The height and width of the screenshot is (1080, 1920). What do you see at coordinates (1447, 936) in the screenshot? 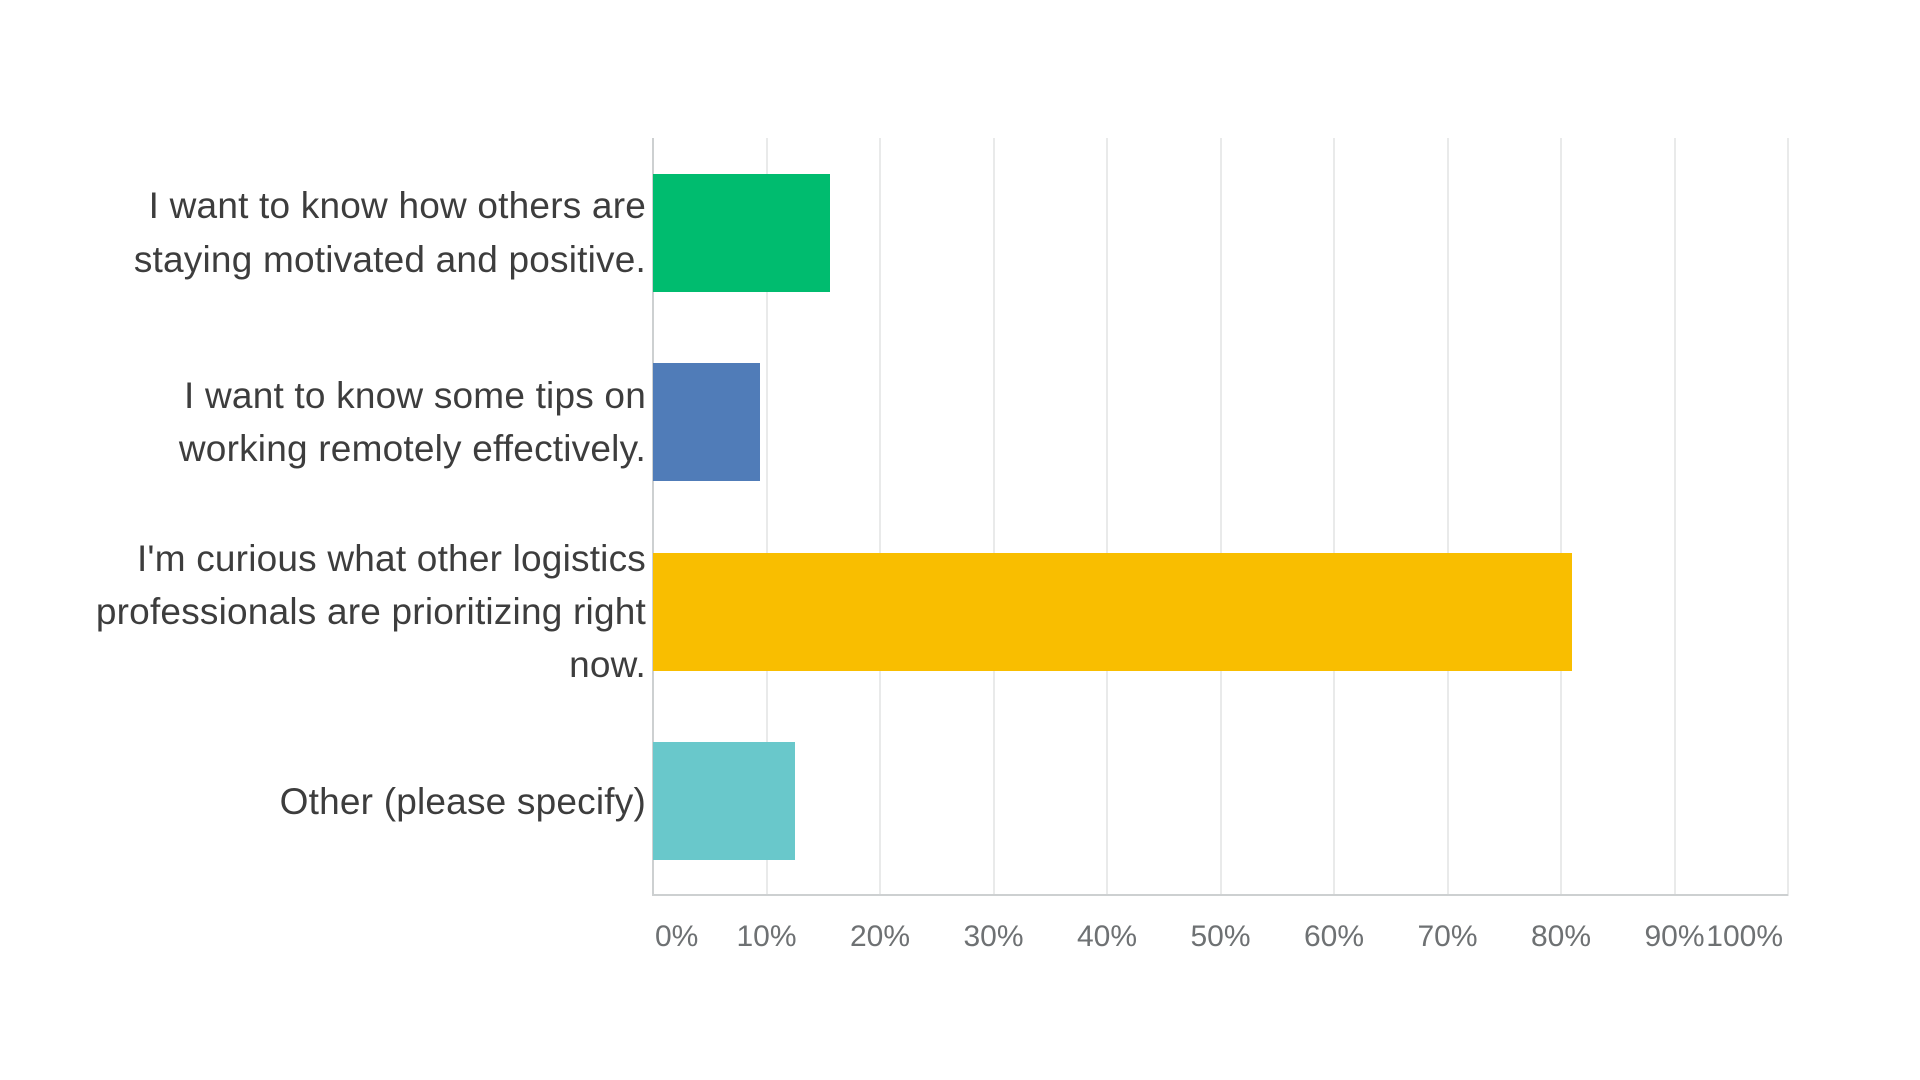
I see `x-tick-label: 70%` at bounding box center [1447, 936].